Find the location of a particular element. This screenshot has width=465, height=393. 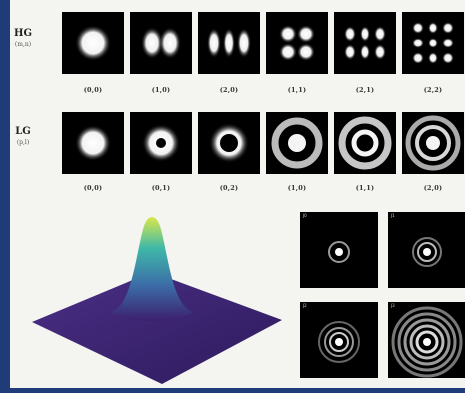

hg-20-icon is located at coordinates (229, 43).